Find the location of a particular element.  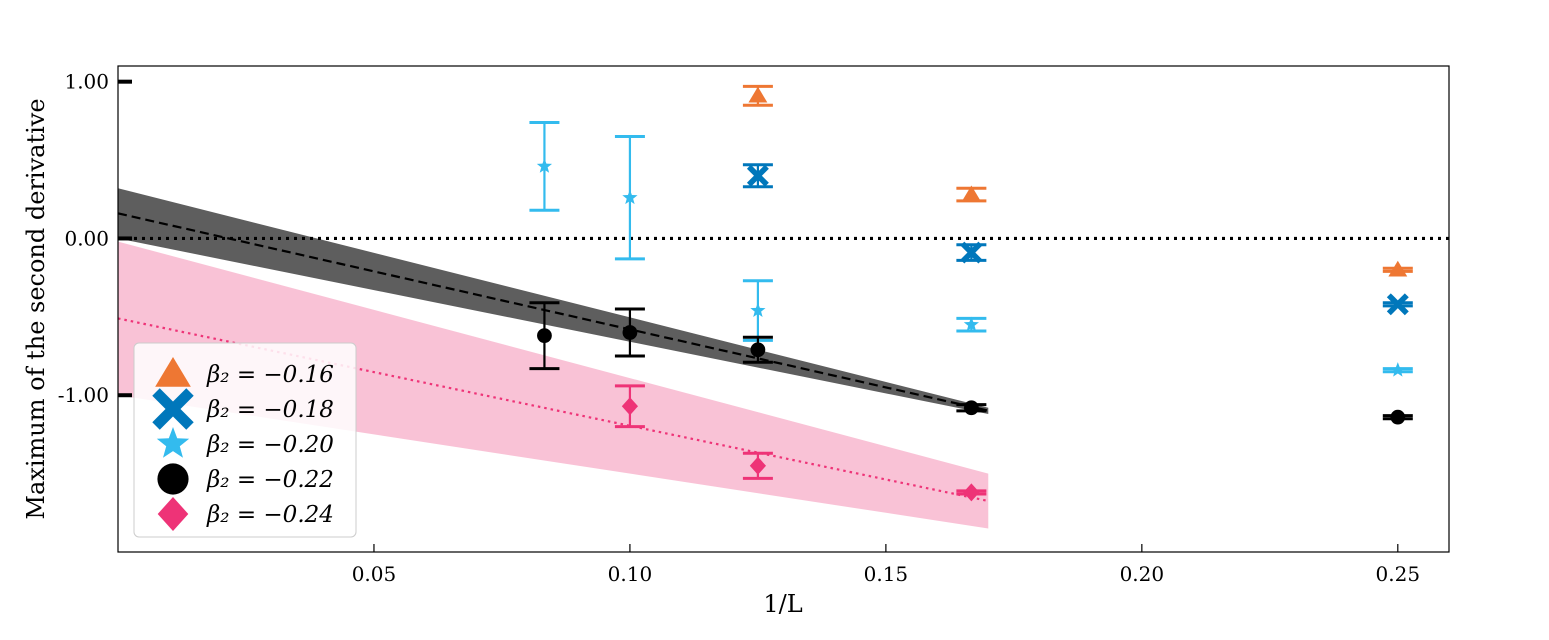

legend-item: β₂ = −0.22 is located at coordinates (245, 479).